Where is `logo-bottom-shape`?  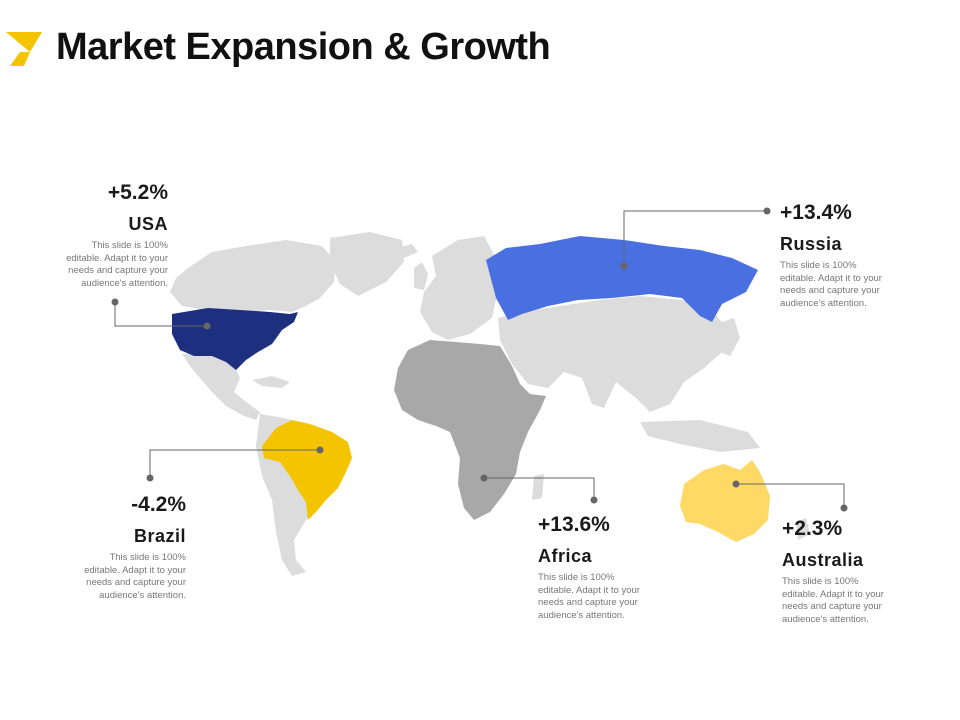
logo-bottom-shape is located at coordinates (20, 59).